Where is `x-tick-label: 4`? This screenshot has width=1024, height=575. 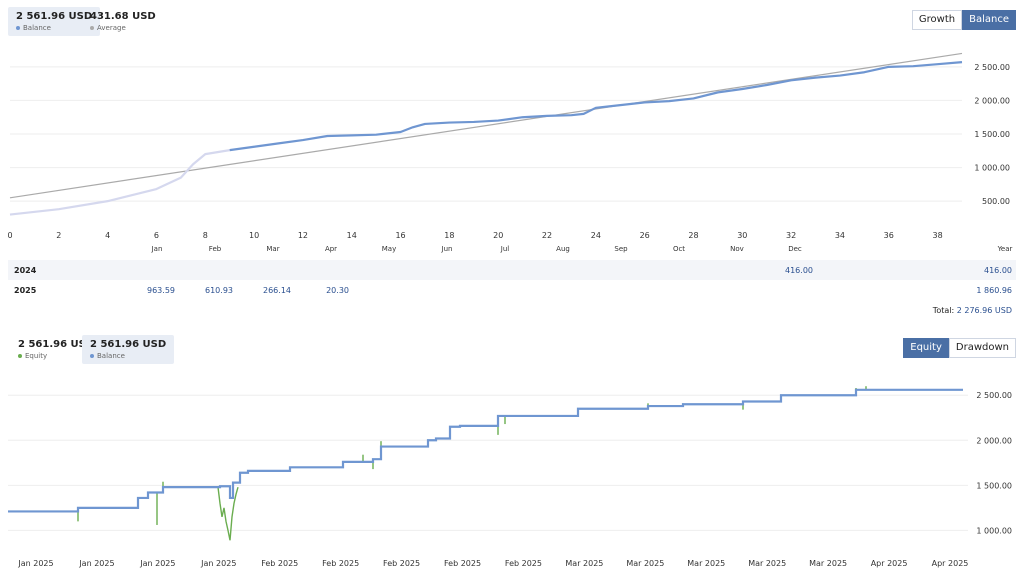 x-tick-label: 4 is located at coordinates (107, 235).